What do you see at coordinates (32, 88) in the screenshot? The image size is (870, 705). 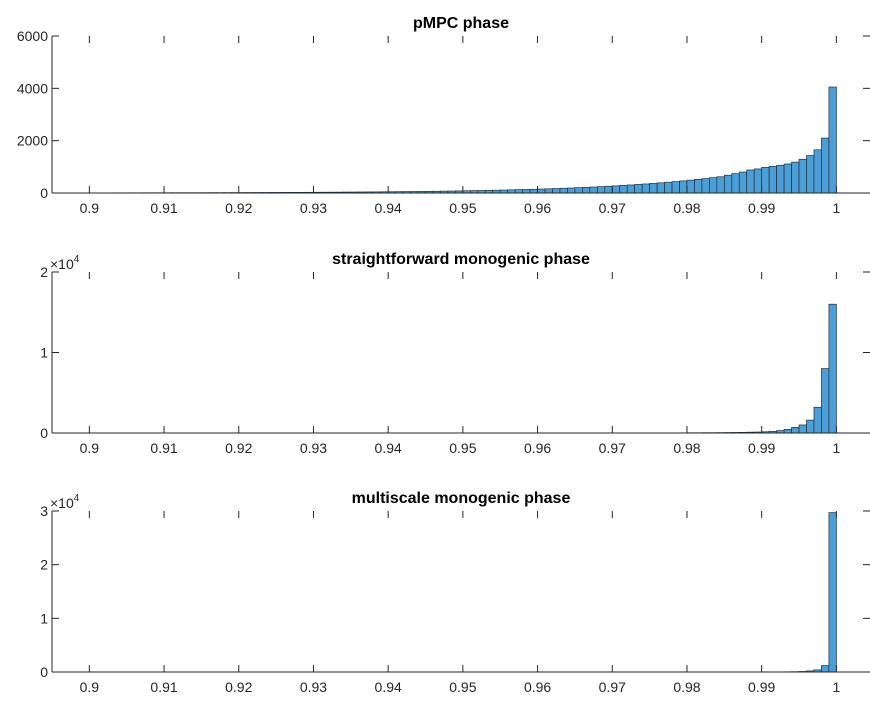 I see `y-tick-label: 4000` at bounding box center [32, 88].